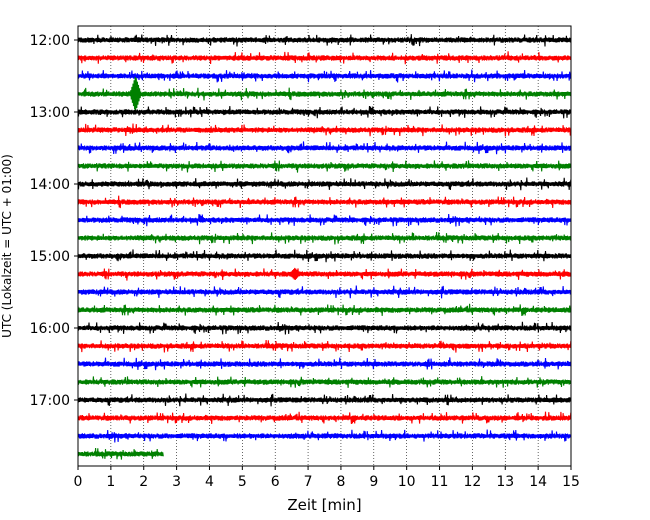  Describe the element at coordinates (571, 482) in the screenshot. I see `x-tick-label: 15` at that location.